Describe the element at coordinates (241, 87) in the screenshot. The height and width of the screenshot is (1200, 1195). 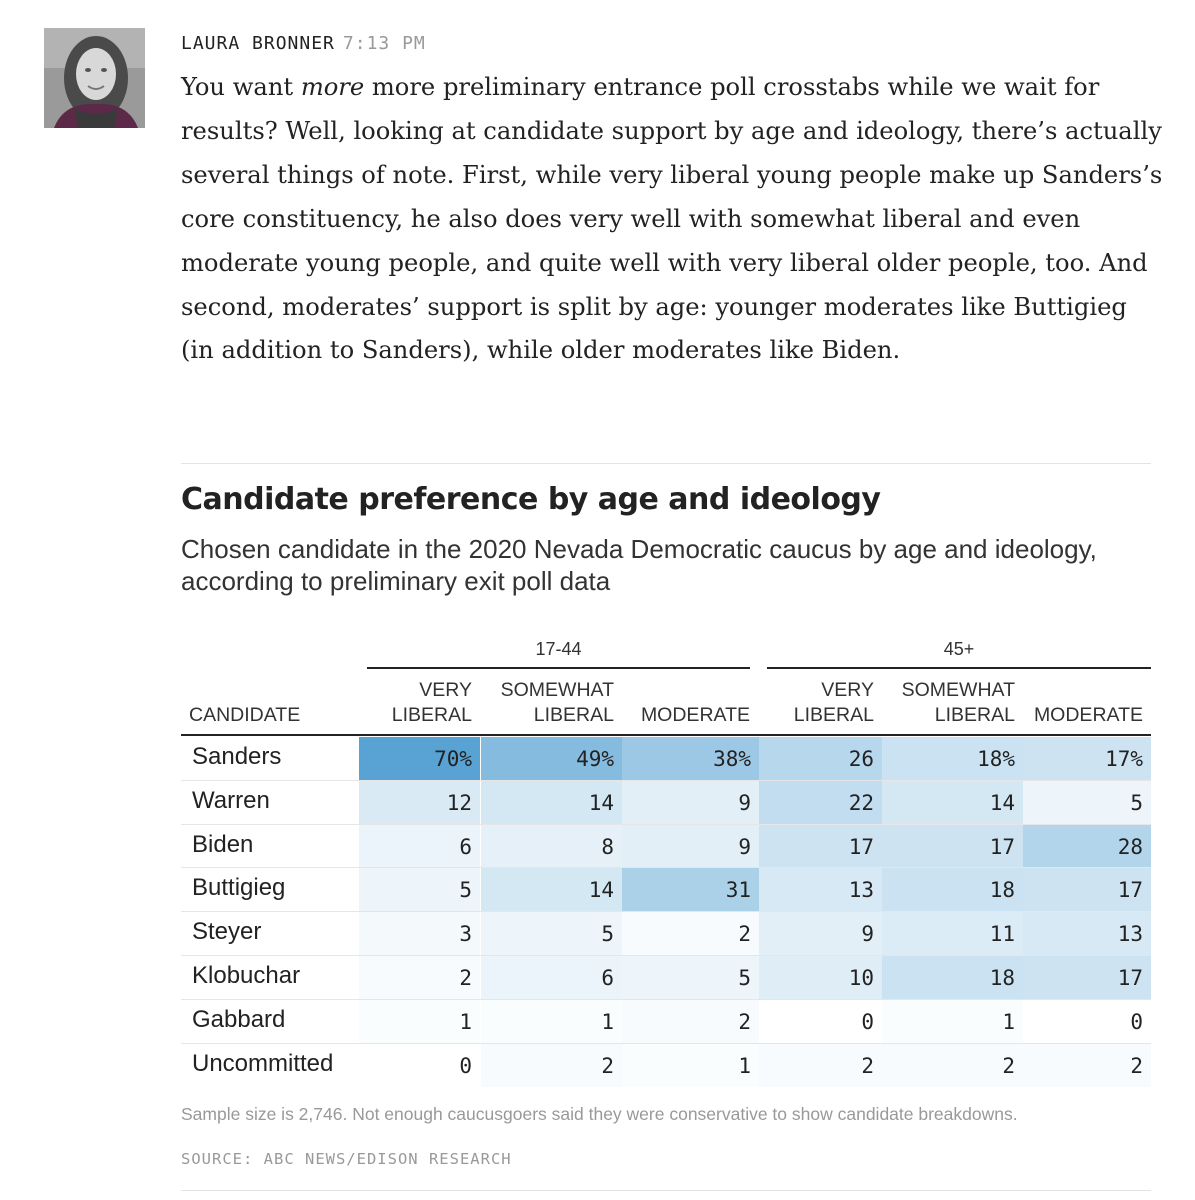
I see `post-text-part: You want` at that location.